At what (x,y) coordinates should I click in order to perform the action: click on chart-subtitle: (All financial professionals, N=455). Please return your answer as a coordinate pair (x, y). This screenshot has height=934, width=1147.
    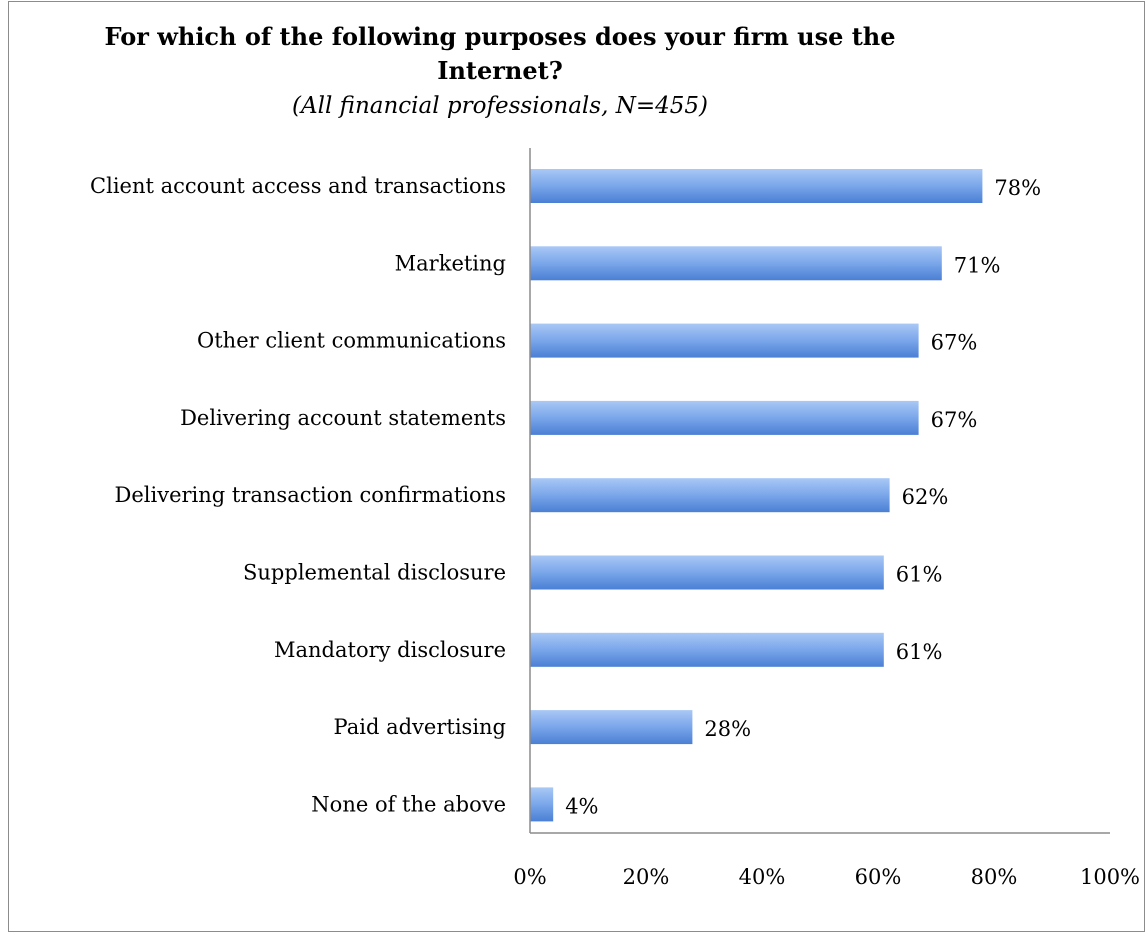
    Looking at the image, I should click on (500, 106).